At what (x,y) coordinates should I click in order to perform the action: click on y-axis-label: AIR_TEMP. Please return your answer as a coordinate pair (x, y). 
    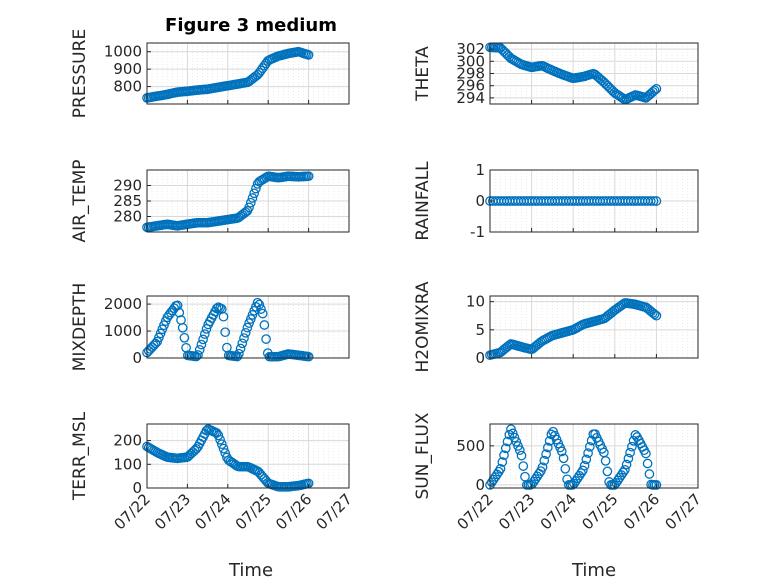
    Looking at the image, I should click on (80, 201).